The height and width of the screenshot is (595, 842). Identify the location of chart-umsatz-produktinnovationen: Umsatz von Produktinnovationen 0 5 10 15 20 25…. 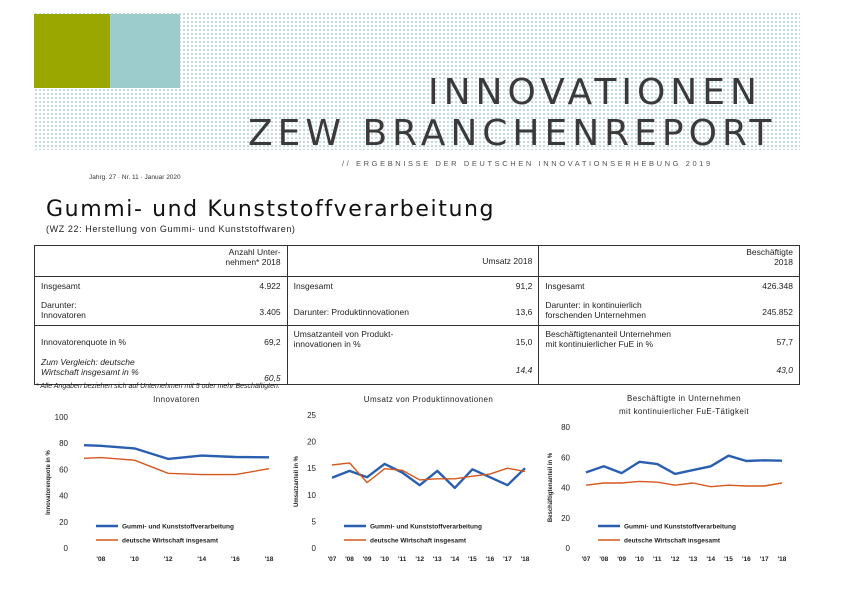
(412, 479).